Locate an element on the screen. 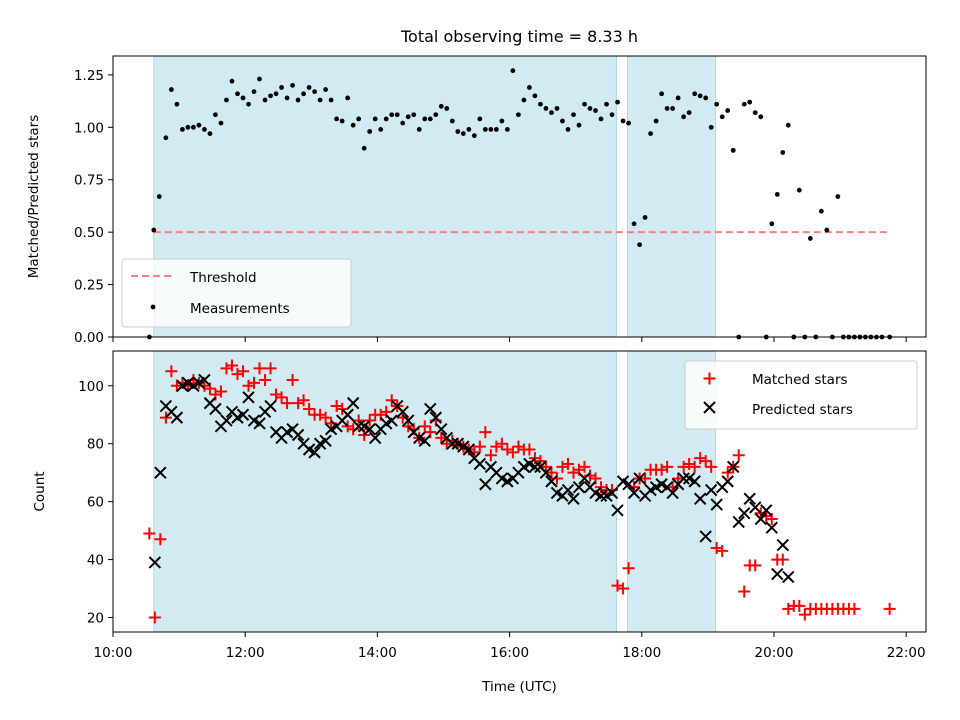  top-y-axis-label: Matched/Predicted stars is located at coordinates (34, 196).